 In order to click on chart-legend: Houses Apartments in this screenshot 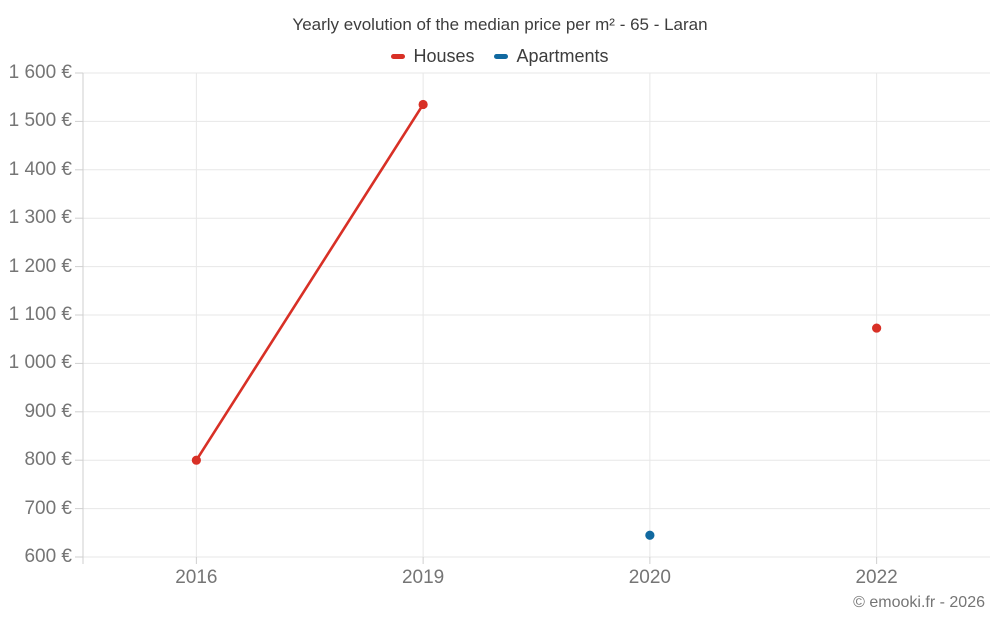, I will do `click(500, 56)`.